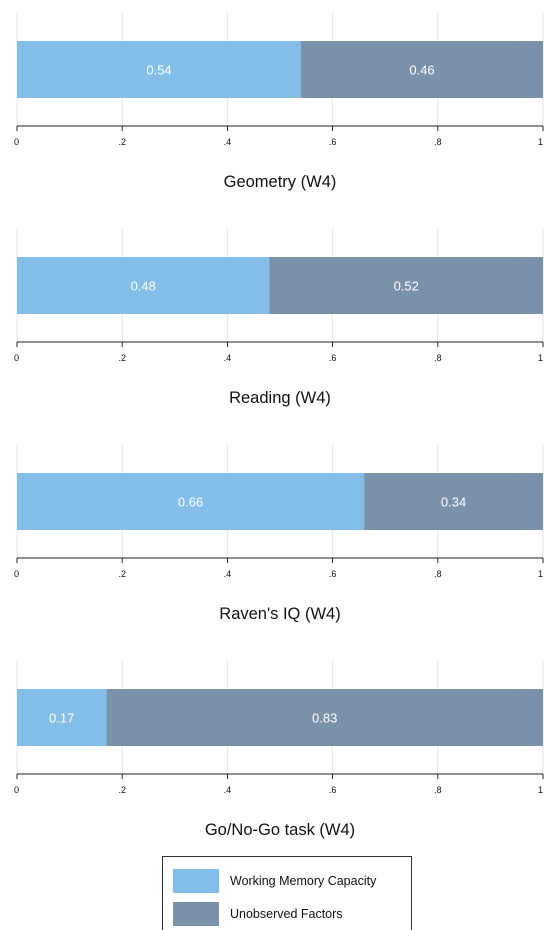 This screenshot has width=544, height=930. What do you see at coordinates (333, 358) in the screenshot?
I see `reading-w4-tick-label: .6` at bounding box center [333, 358].